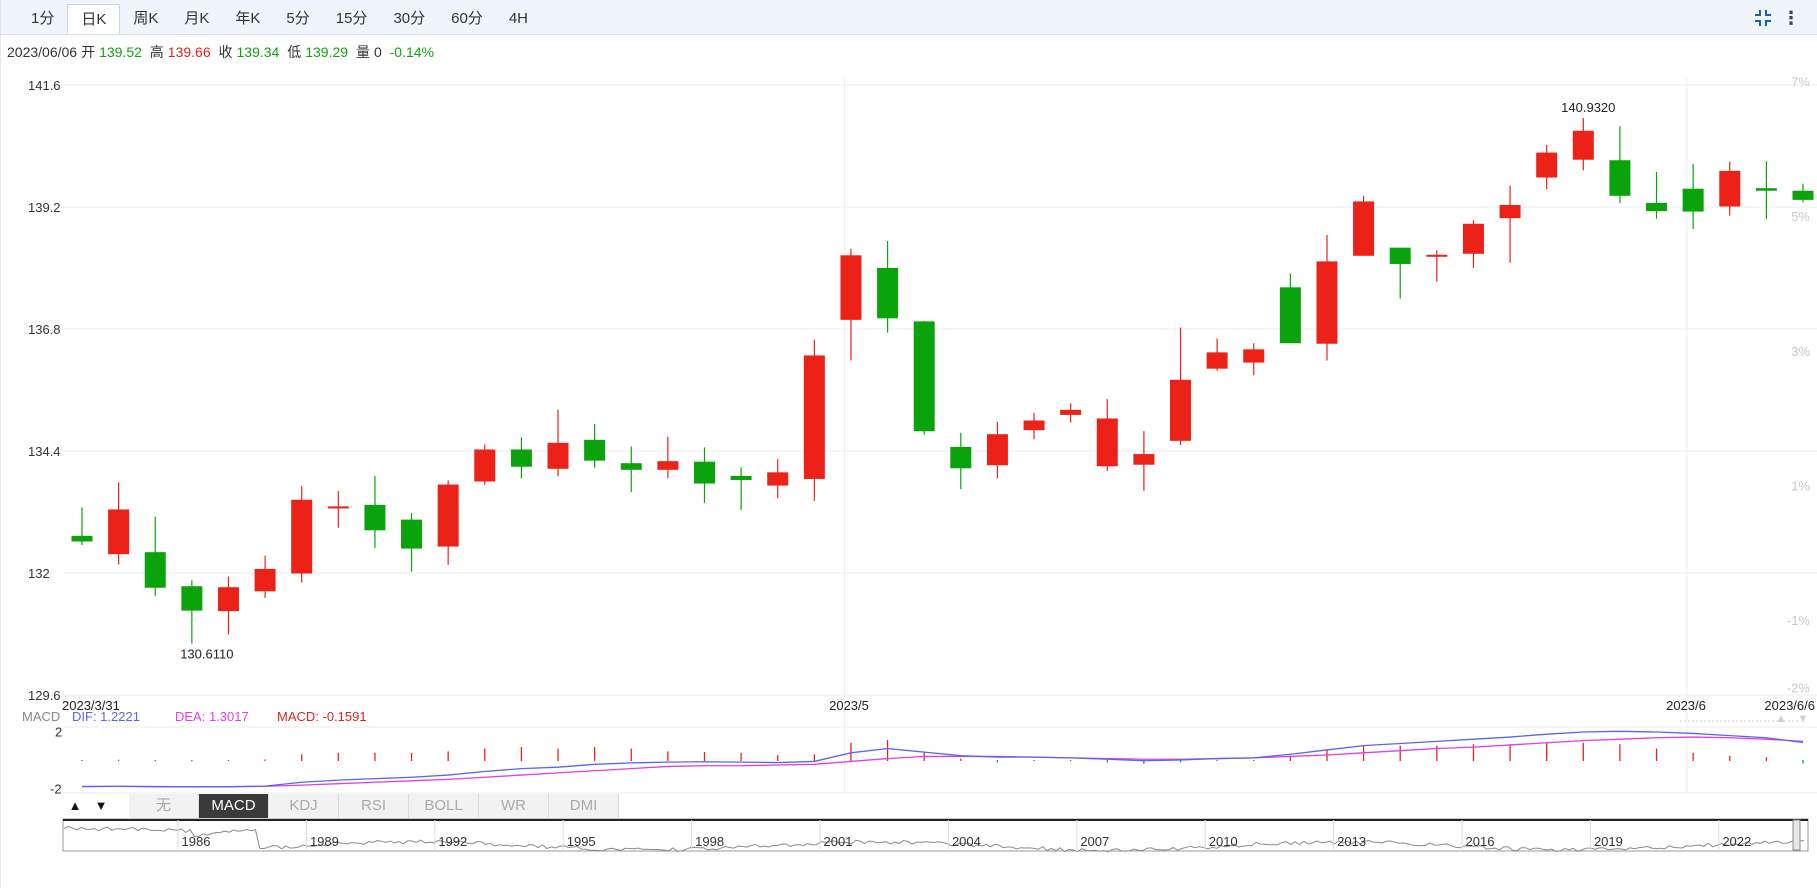  Describe the element at coordinates (1803, 719) in the screenshot. I see `scroll-down-icon: ▼` at that location.